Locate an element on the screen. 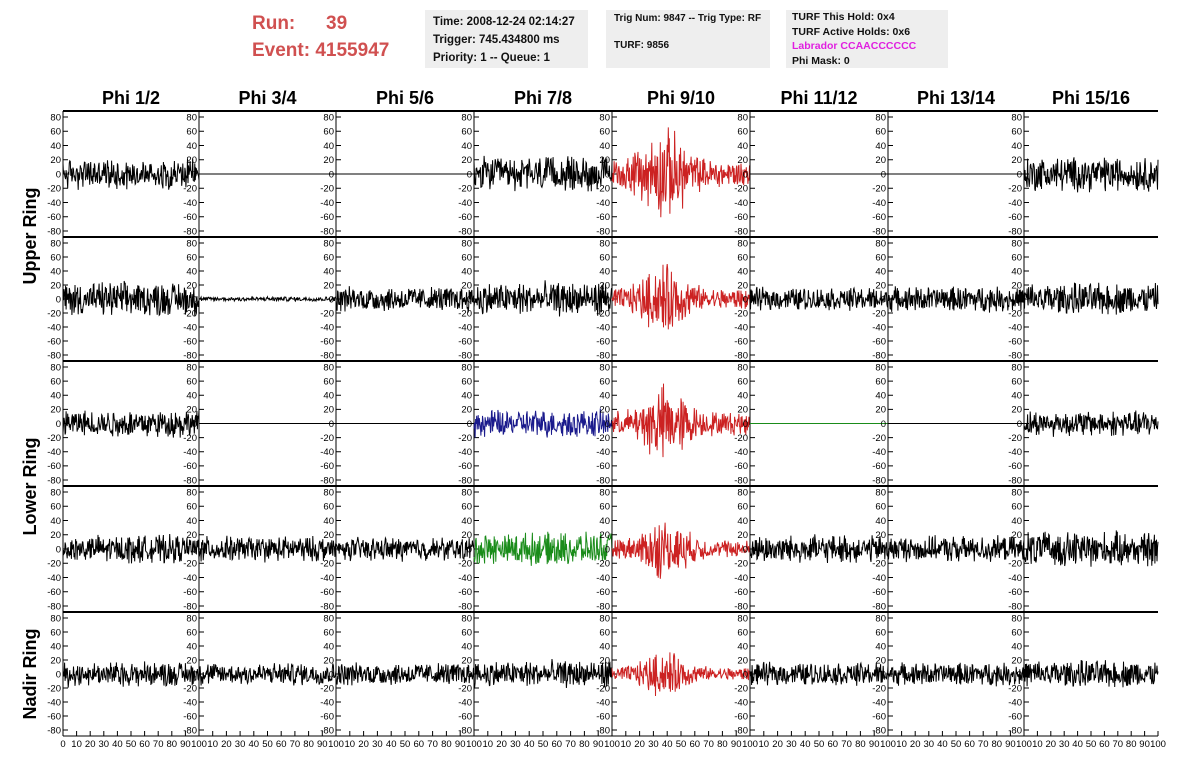  turf-this-hold-text: TURF This Hold: 0x4 is located at coordinates (843, 17).